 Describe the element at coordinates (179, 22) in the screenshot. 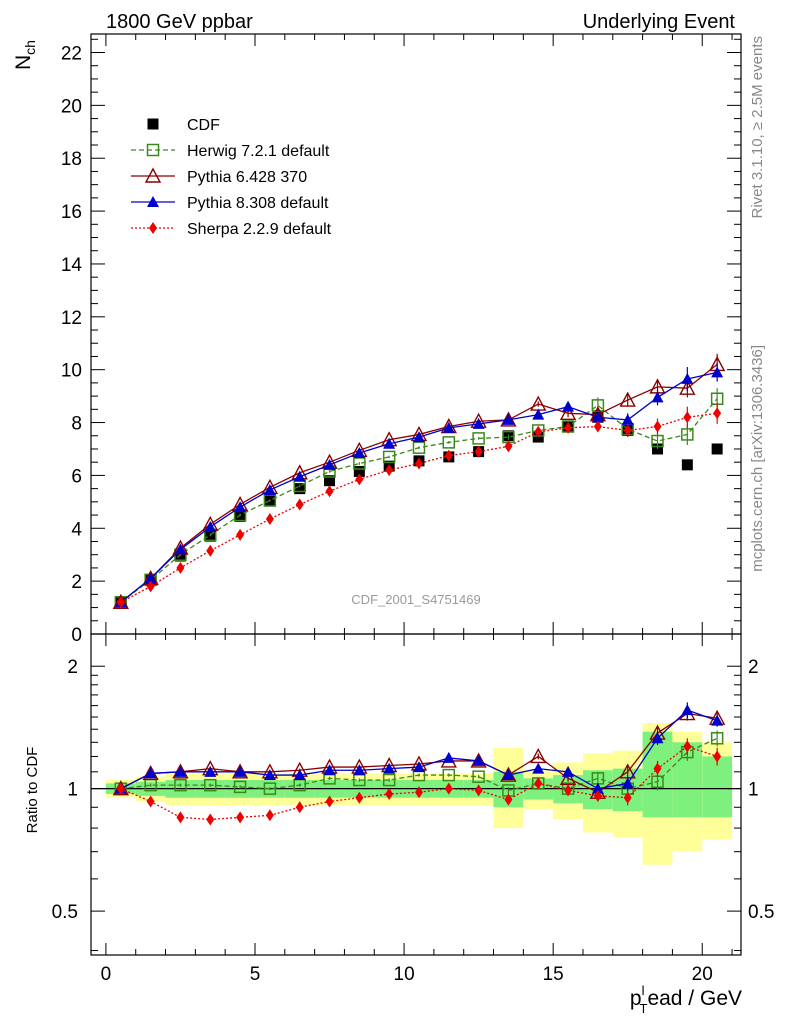

I see `header-left-label: 1800 GeV ppbar` at that location.